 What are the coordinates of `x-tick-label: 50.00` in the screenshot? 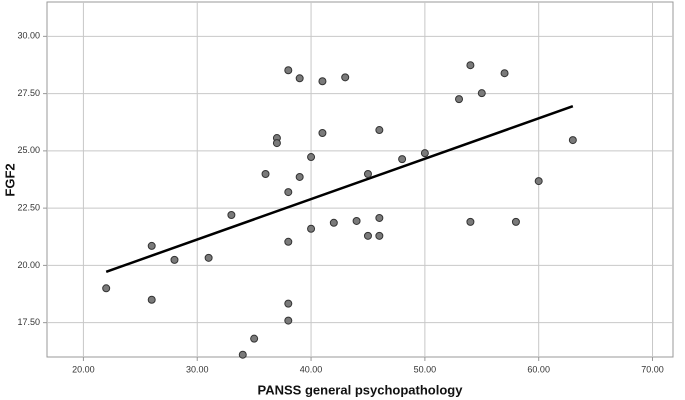 It's located at (425, 369).